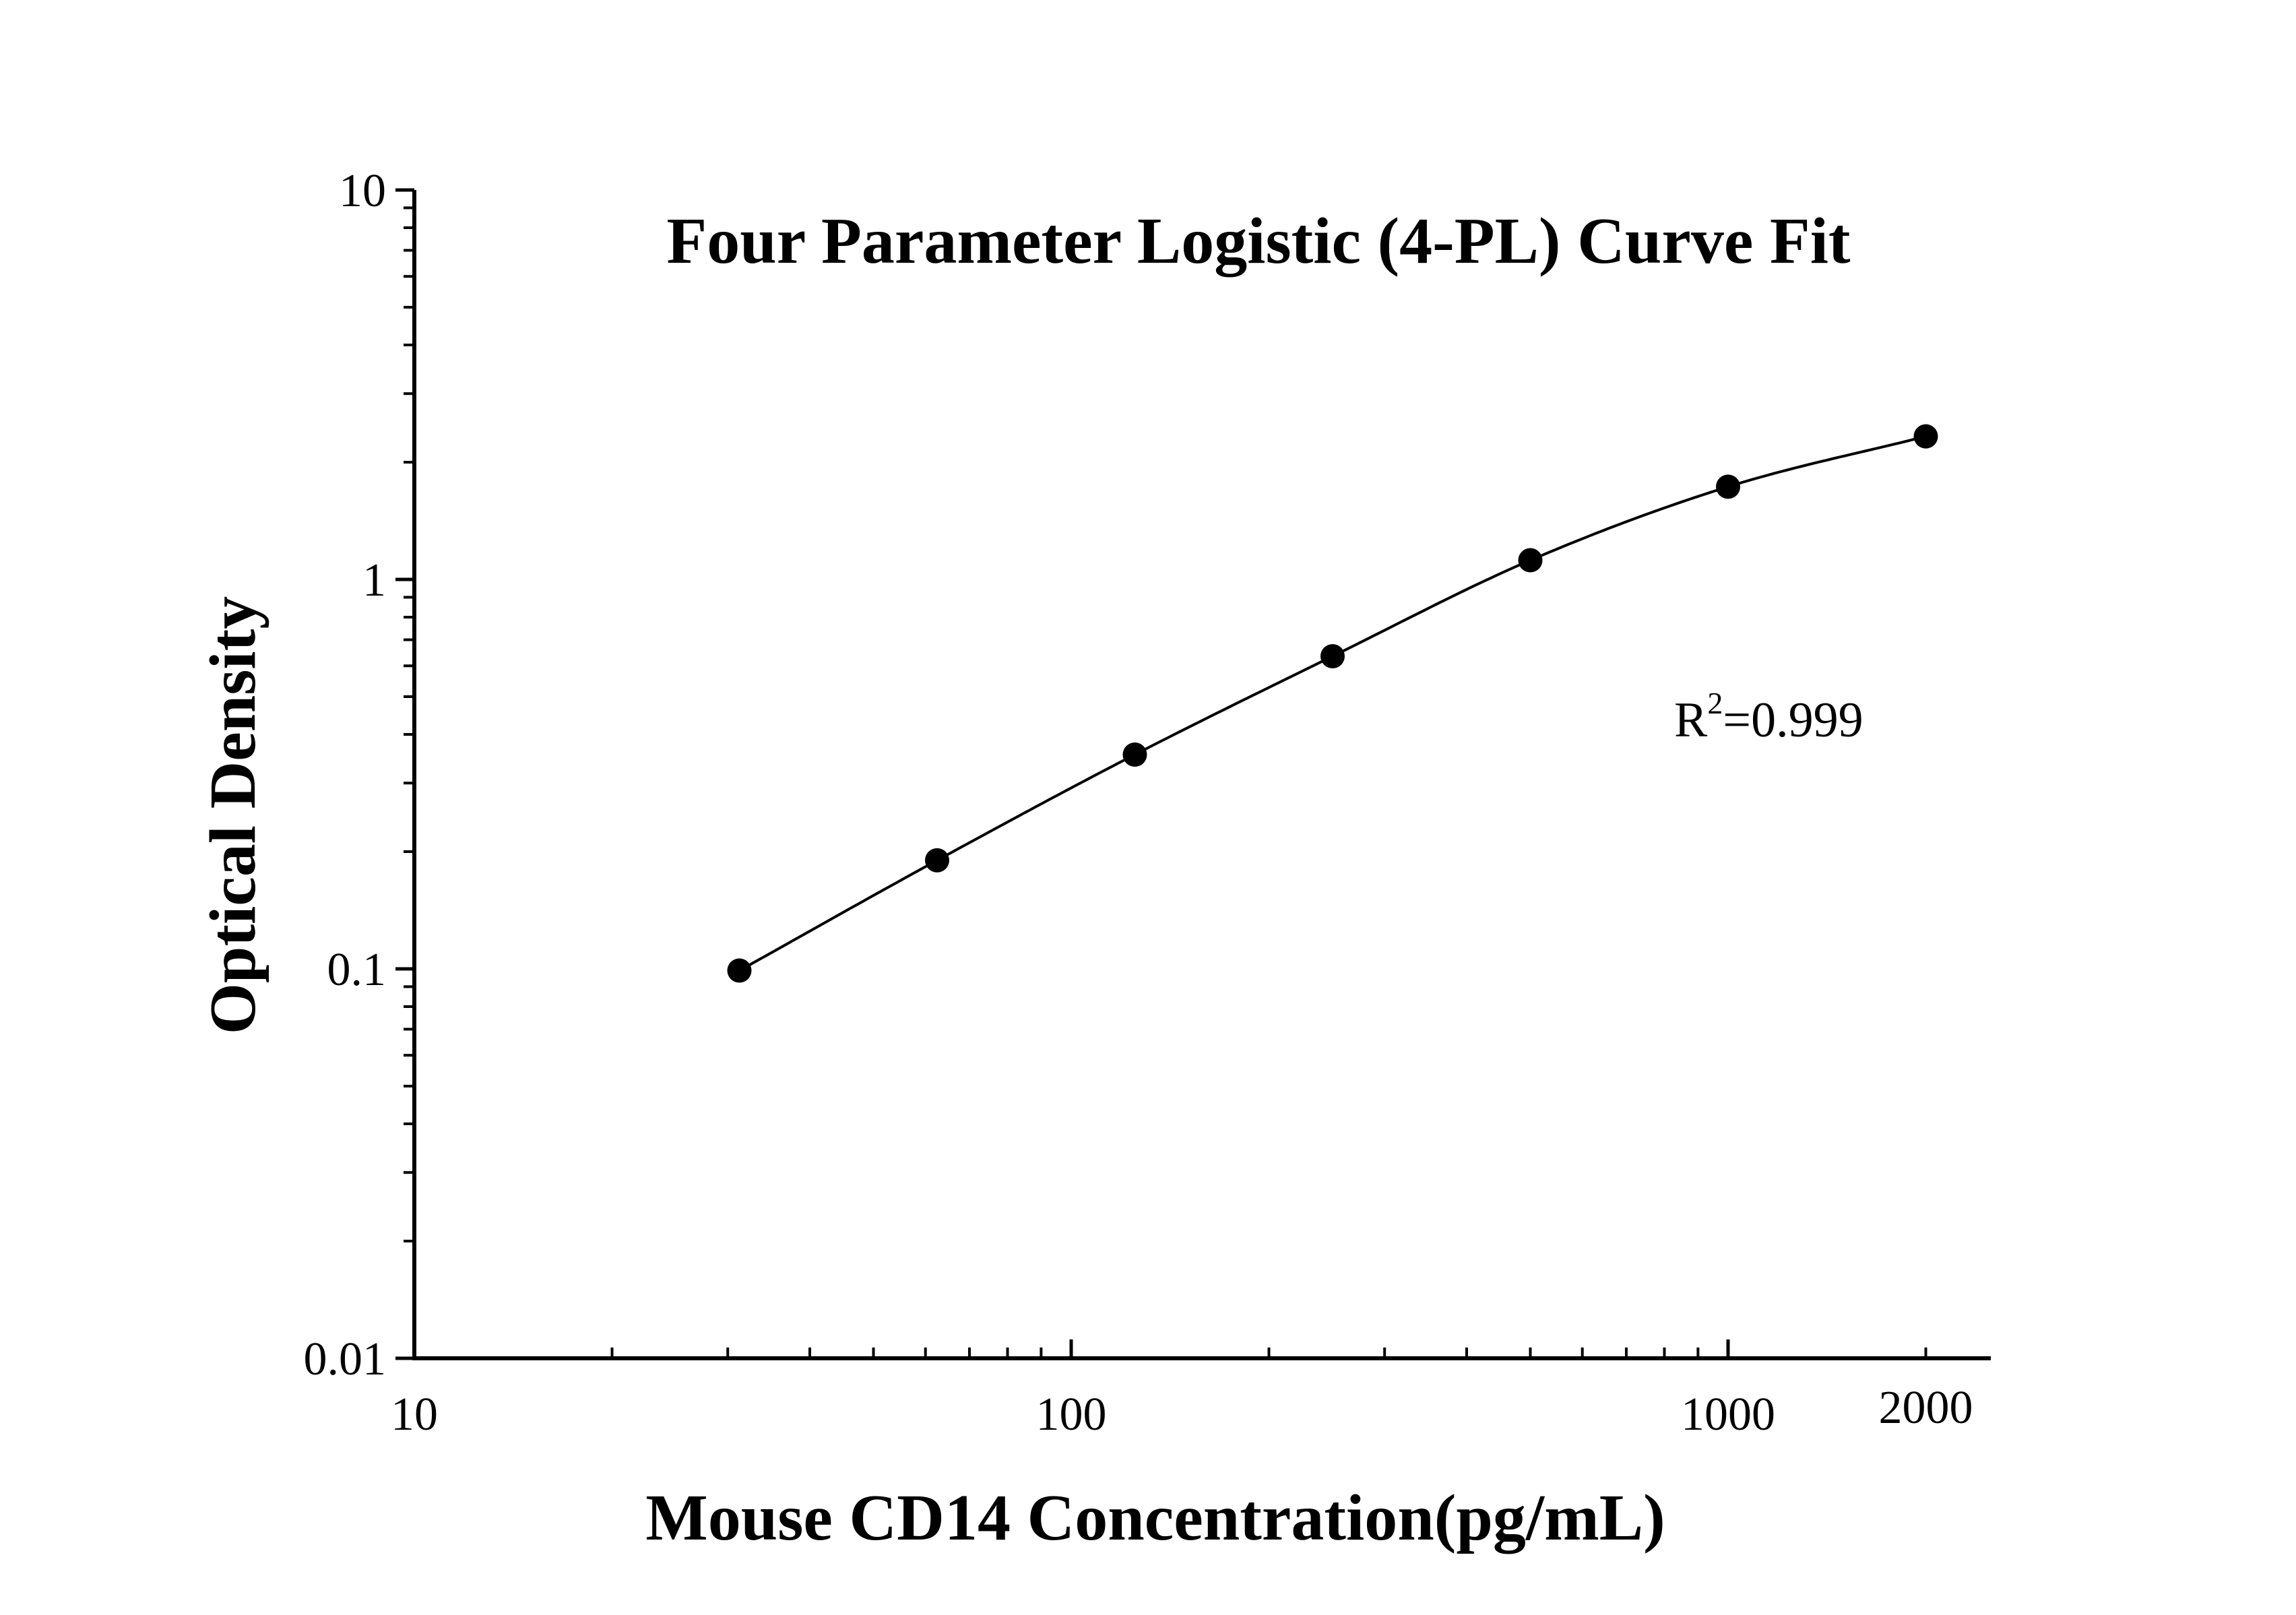 The width and height of the screenshot is (2296, 1615). I want to click on chart-title: Four Parameter Logistic (4-PL) Curve Fit, so click(1258, 241).